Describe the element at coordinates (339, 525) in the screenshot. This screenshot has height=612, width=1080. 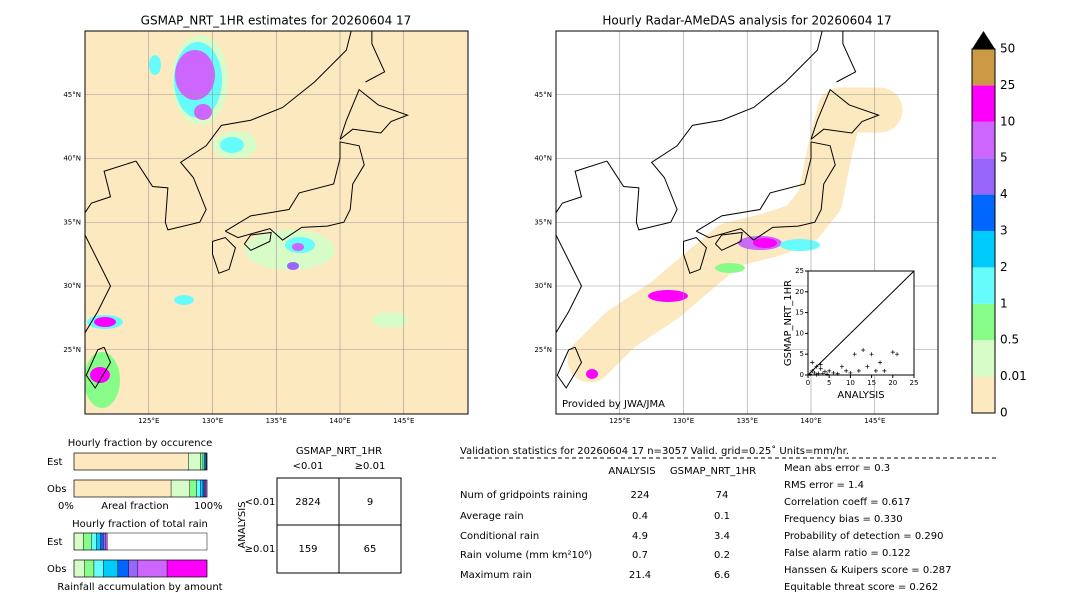
I see `contingency-grid` at that location.